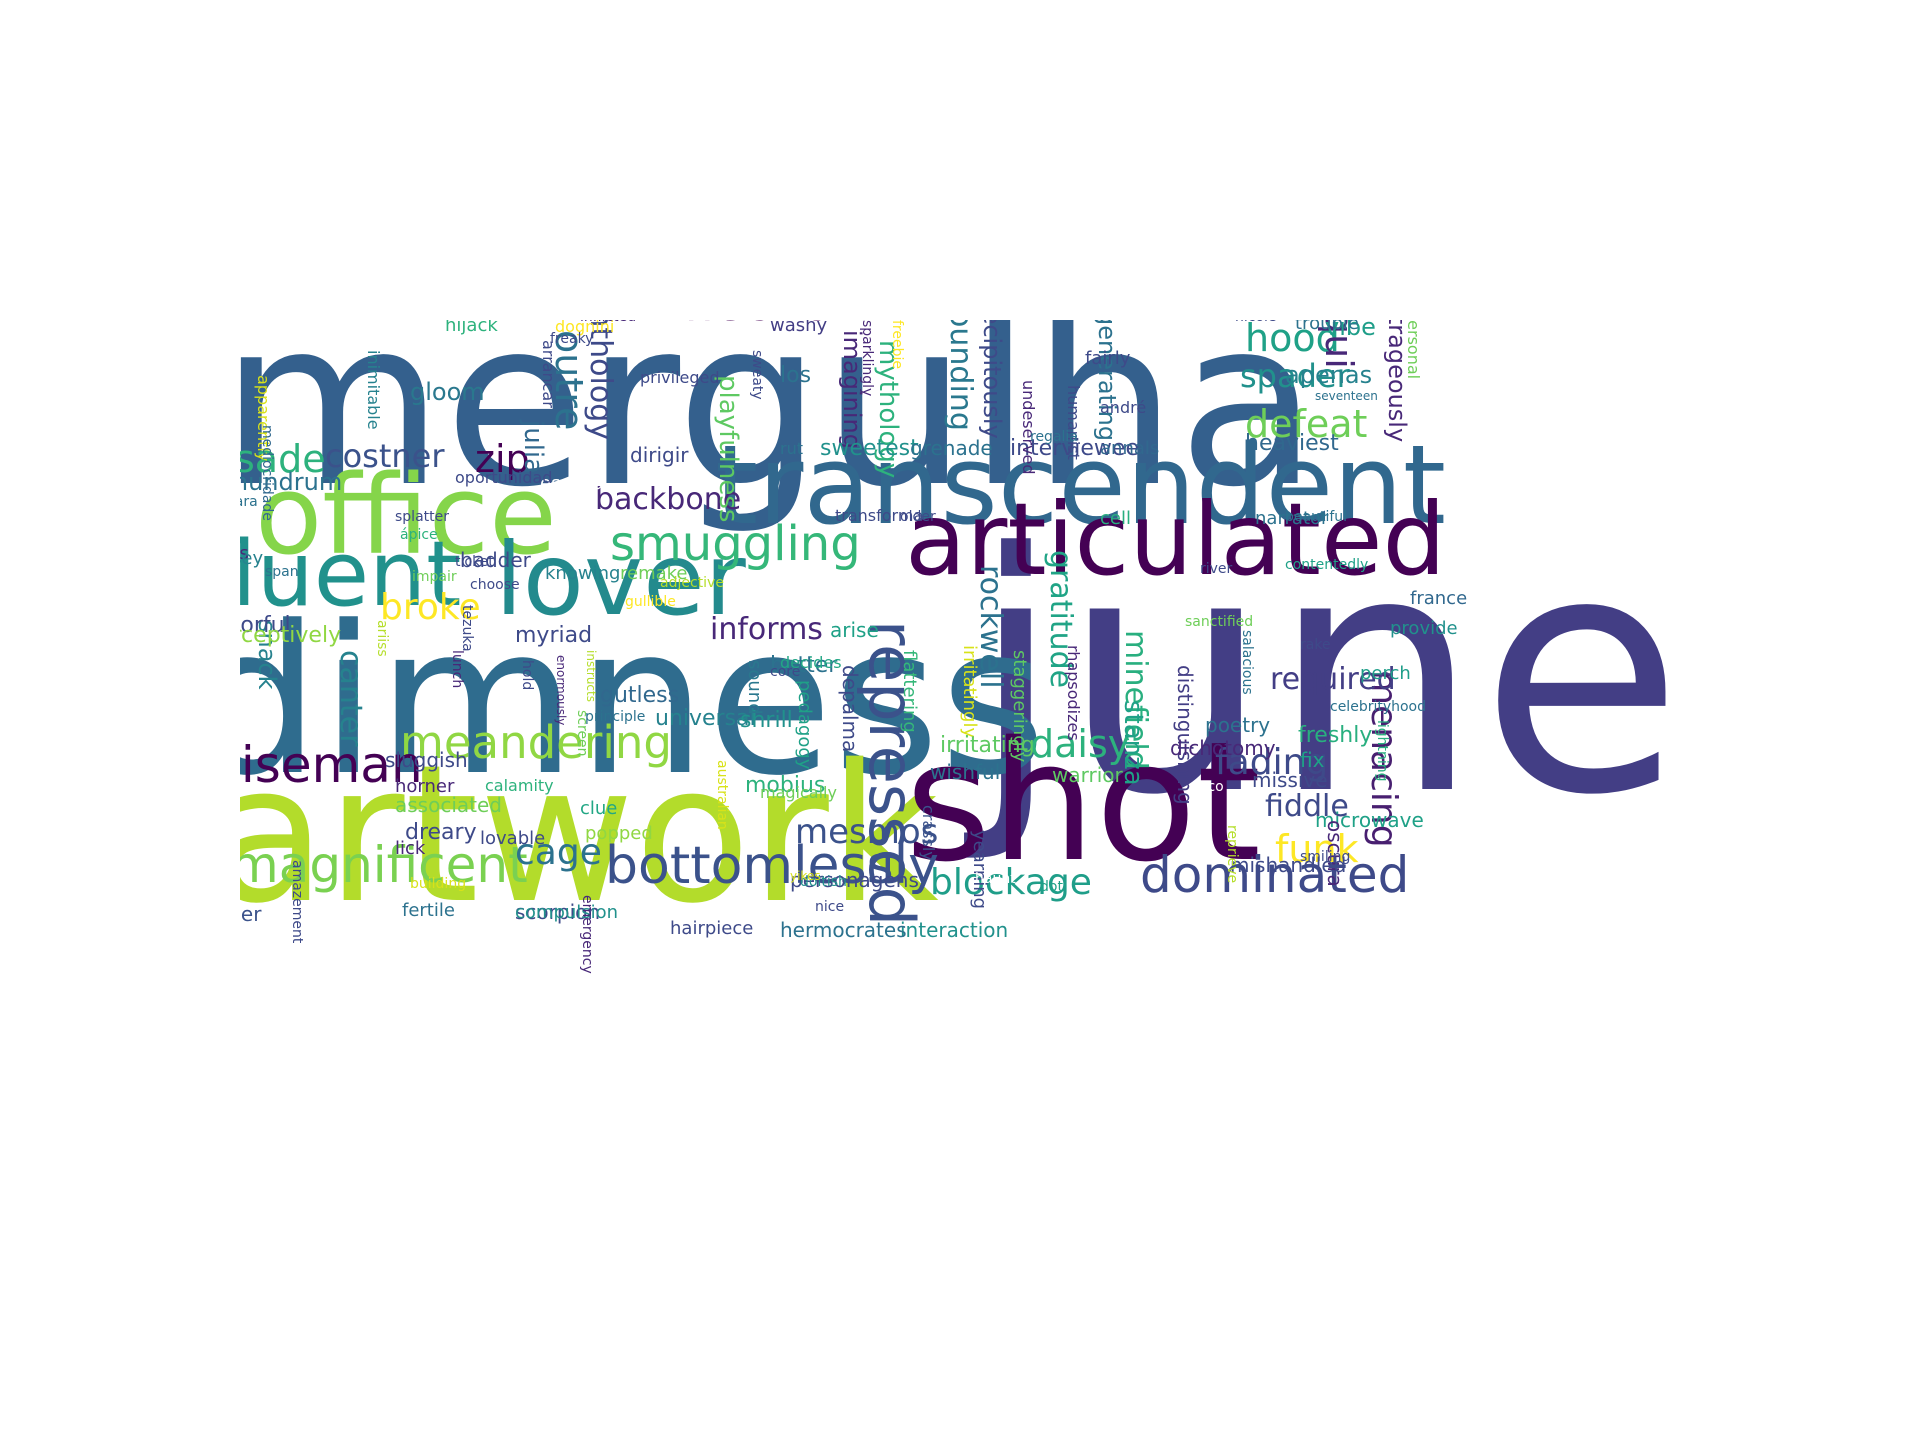 This screenshot has height=1440, width=1920. I want to click on cloud-word: smuggling, so click(735, 544).